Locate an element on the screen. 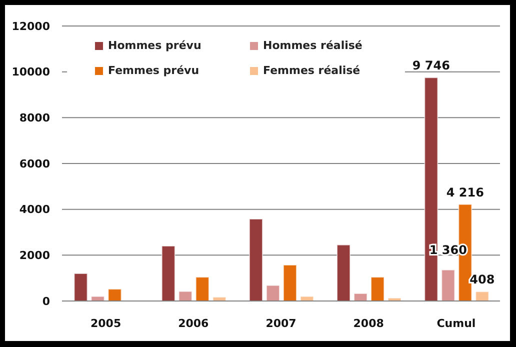  x-tick-label: 2005 is located at coordinates (106, 323).